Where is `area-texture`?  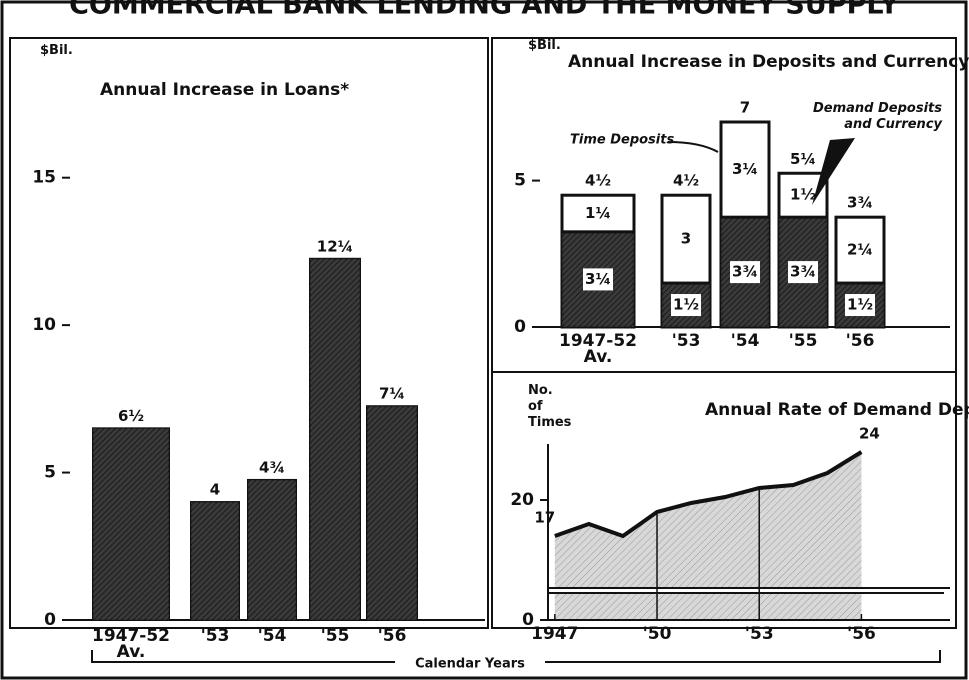
area-texture is located at coordinates (708, 536).